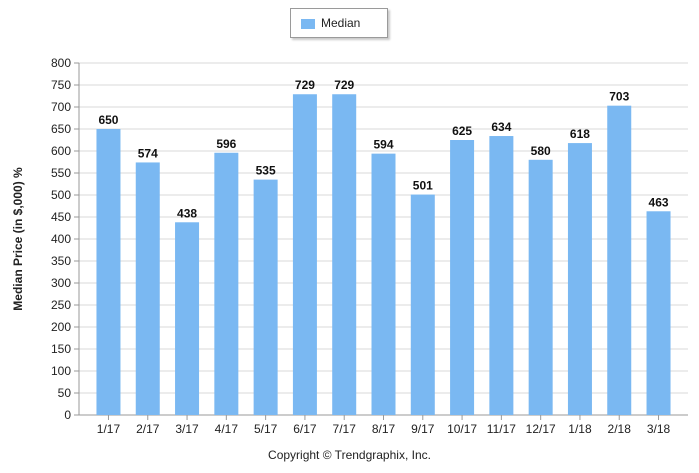 This screenshot has width=699, height=473. What do you see at coordinates (619, 97) in the screenshot?
I see `data-label: 703` at bounding box center [619, 97].